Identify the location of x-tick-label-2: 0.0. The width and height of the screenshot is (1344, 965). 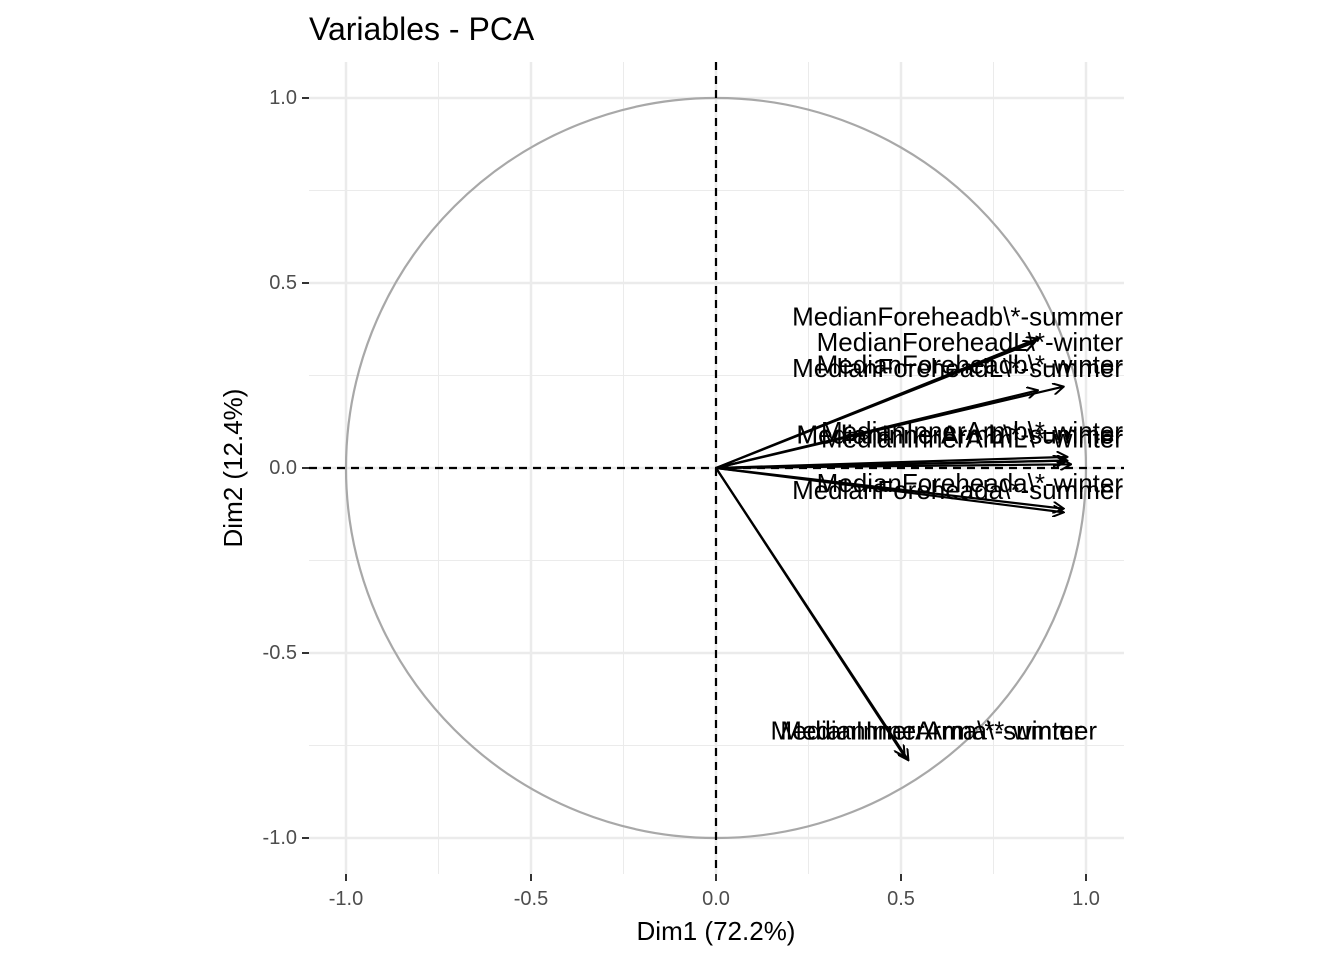
(716, 899).